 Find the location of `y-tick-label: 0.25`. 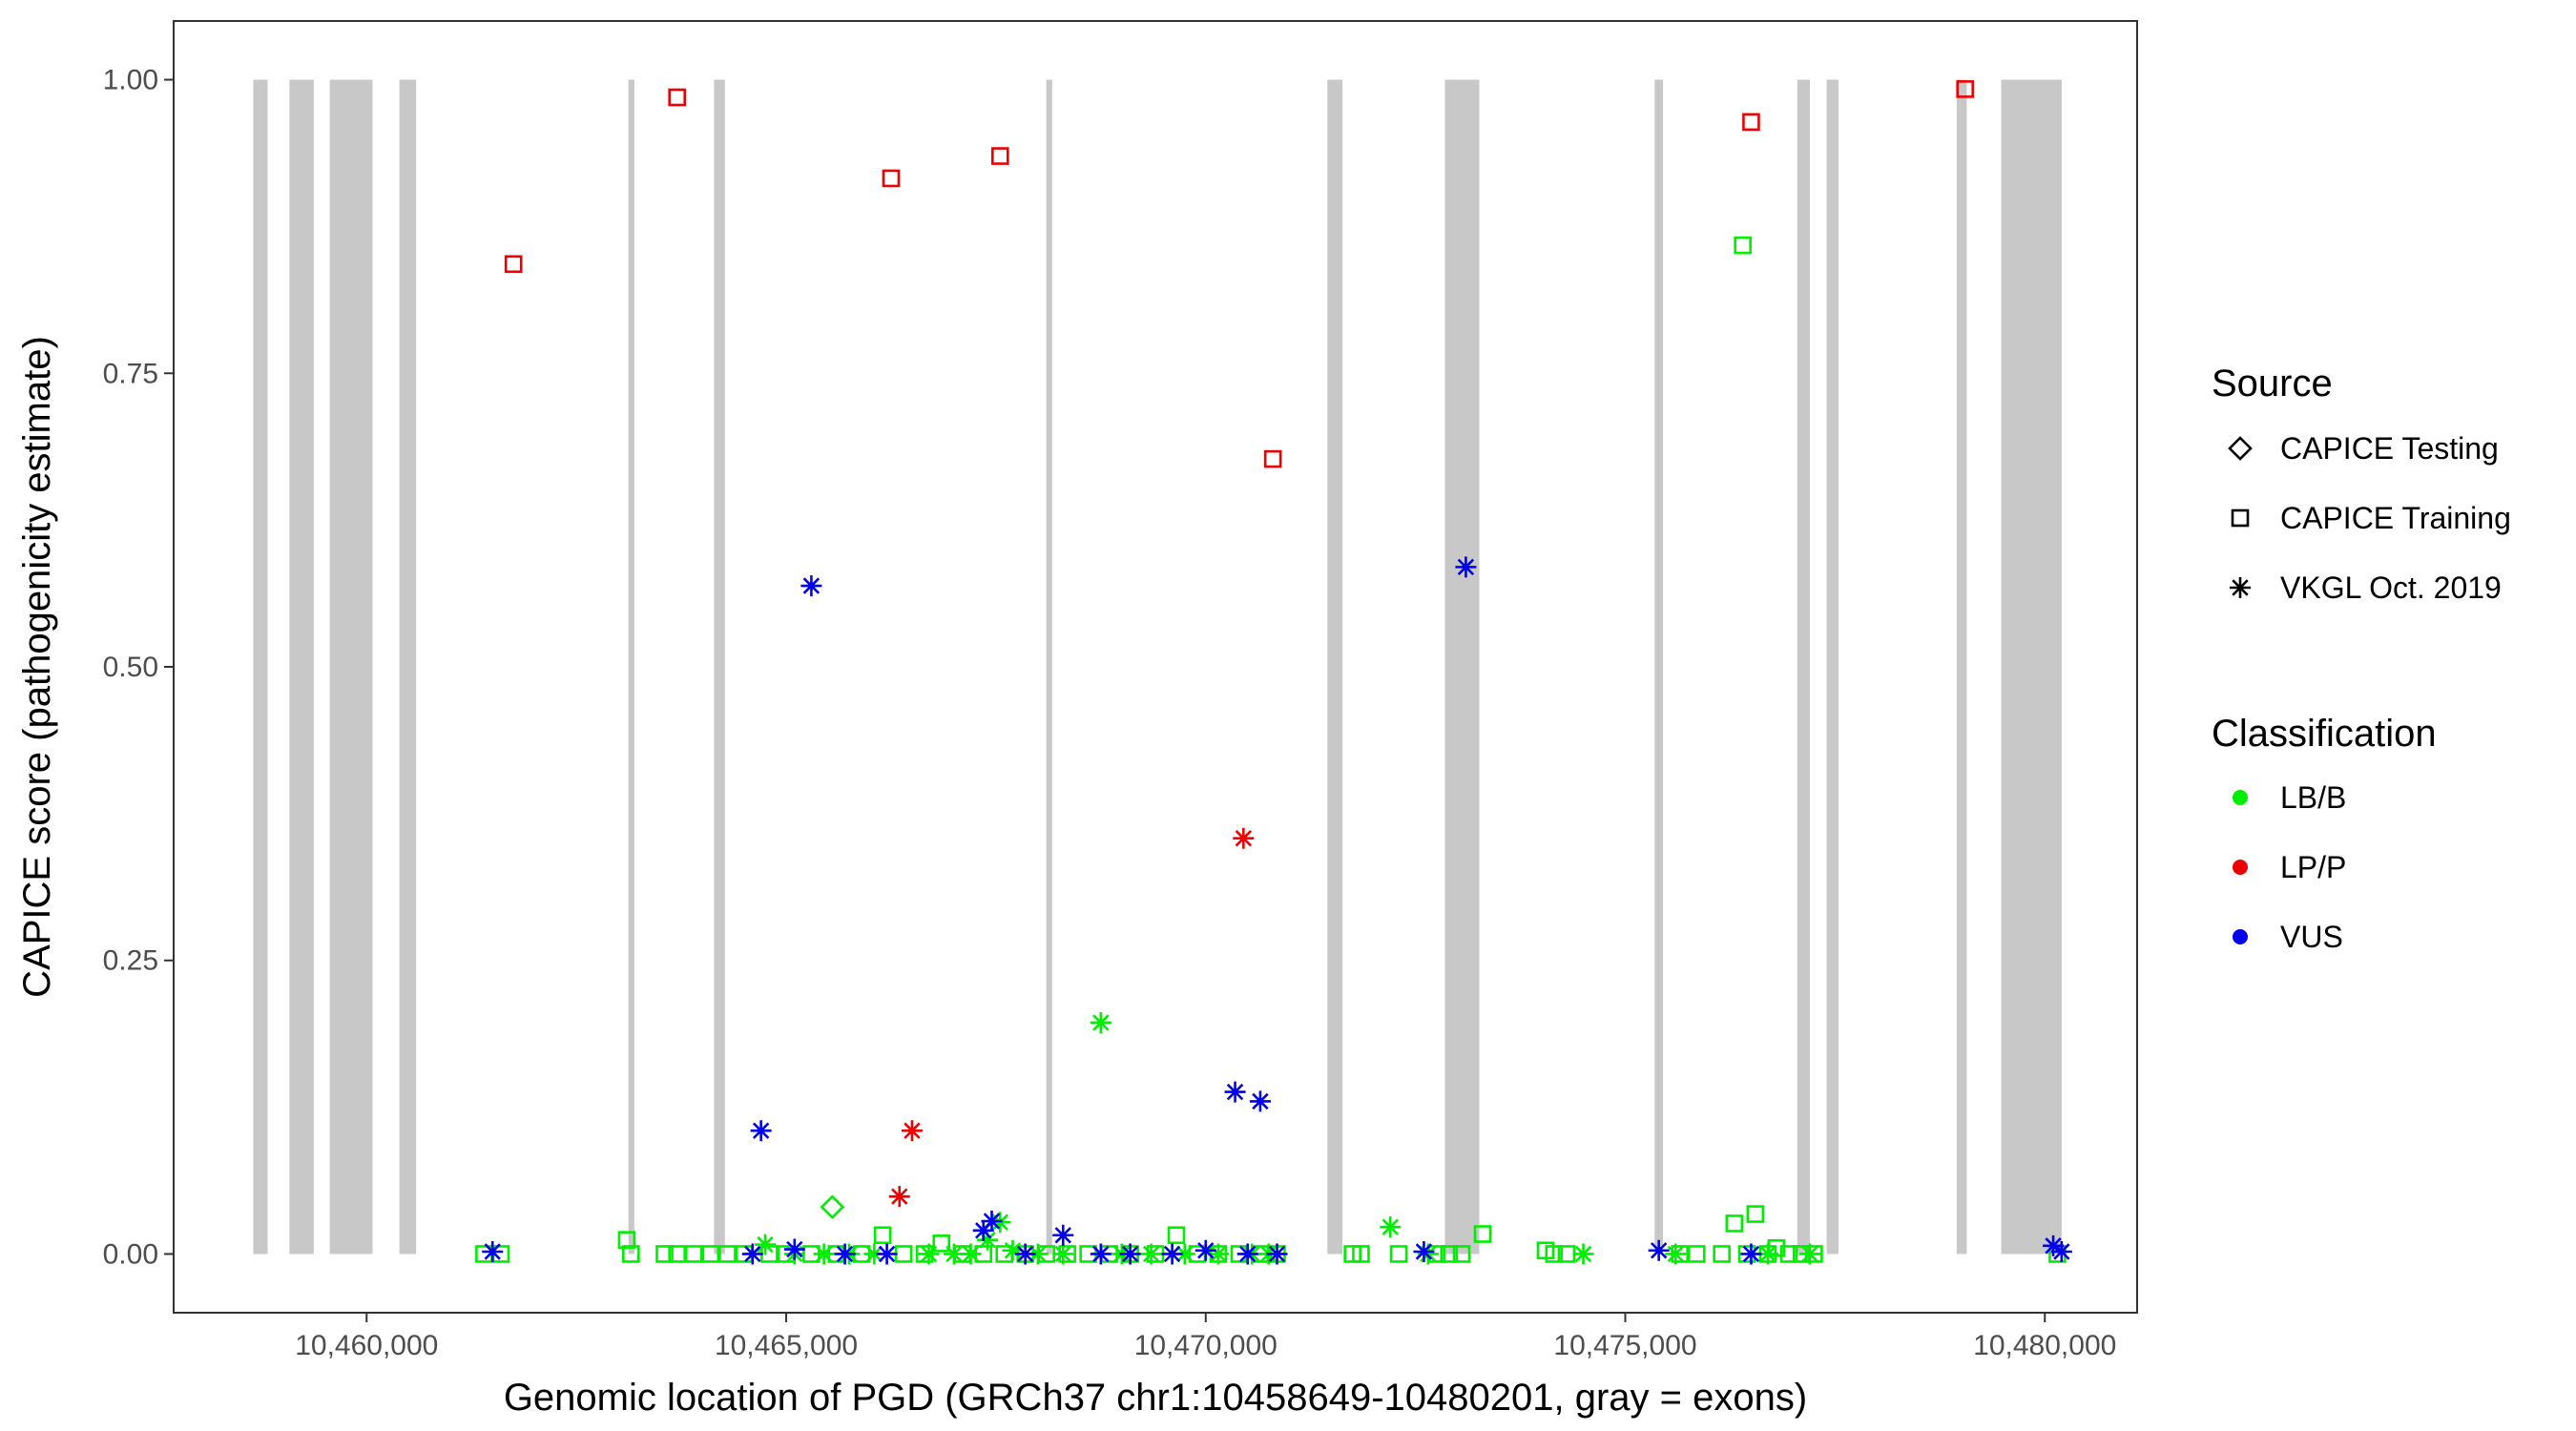

y-tick-label: 0.25 is located at coordinates (130, 961).